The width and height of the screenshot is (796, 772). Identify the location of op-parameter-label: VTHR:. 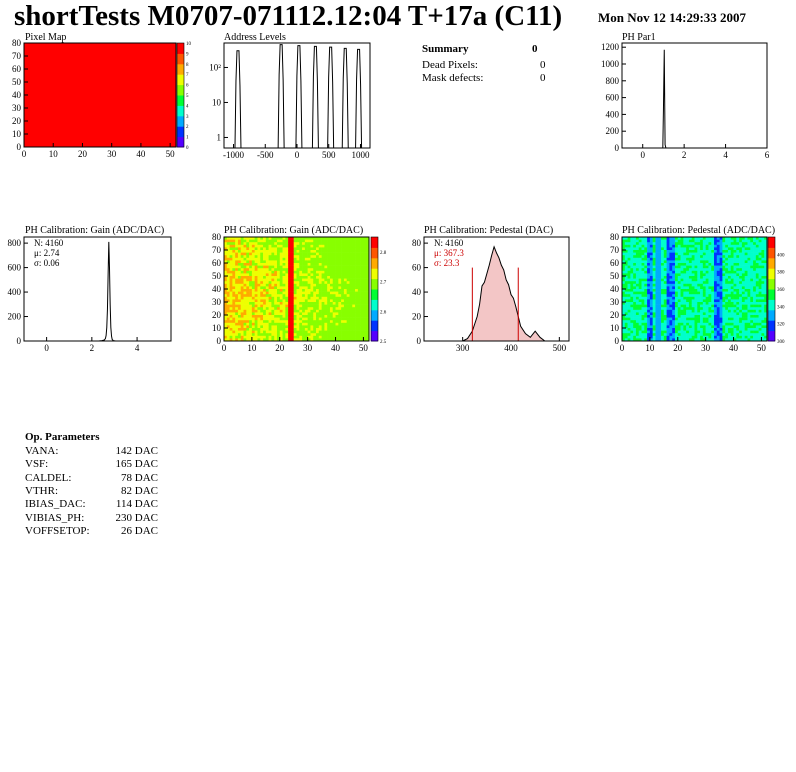
(41, 490).